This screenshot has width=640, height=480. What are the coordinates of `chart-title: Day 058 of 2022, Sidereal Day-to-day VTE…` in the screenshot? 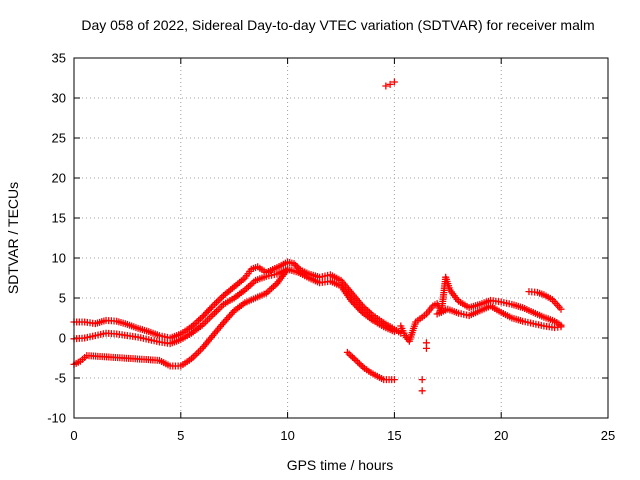 It's located at (337, 25).